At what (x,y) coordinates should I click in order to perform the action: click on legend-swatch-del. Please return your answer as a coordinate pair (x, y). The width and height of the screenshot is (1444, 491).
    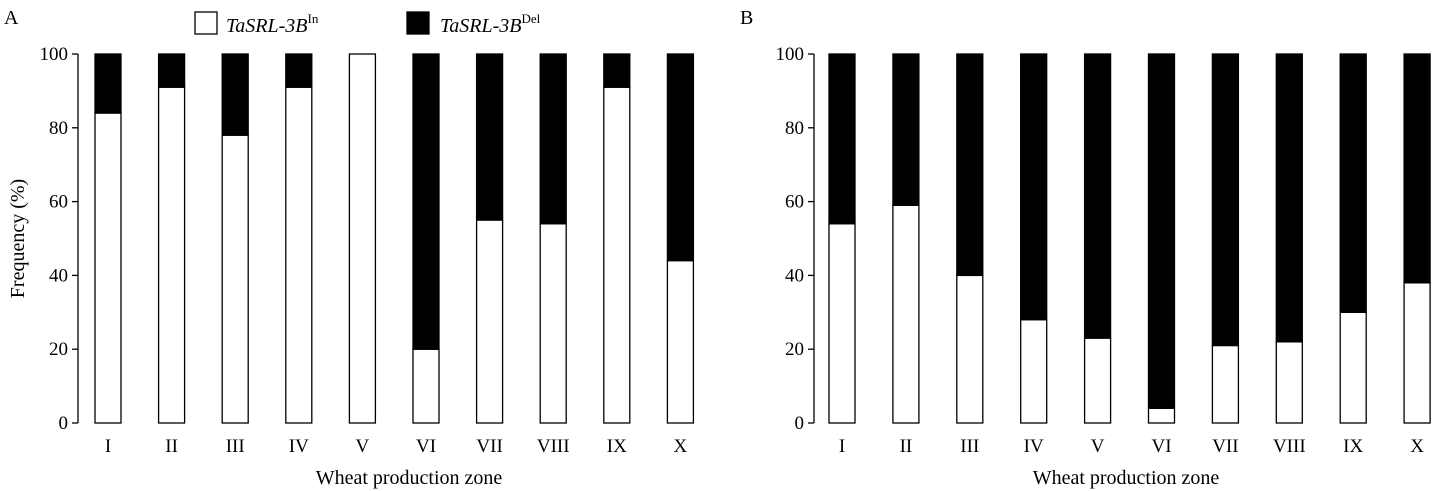
    Looking at the image, I should click on (418, 23).